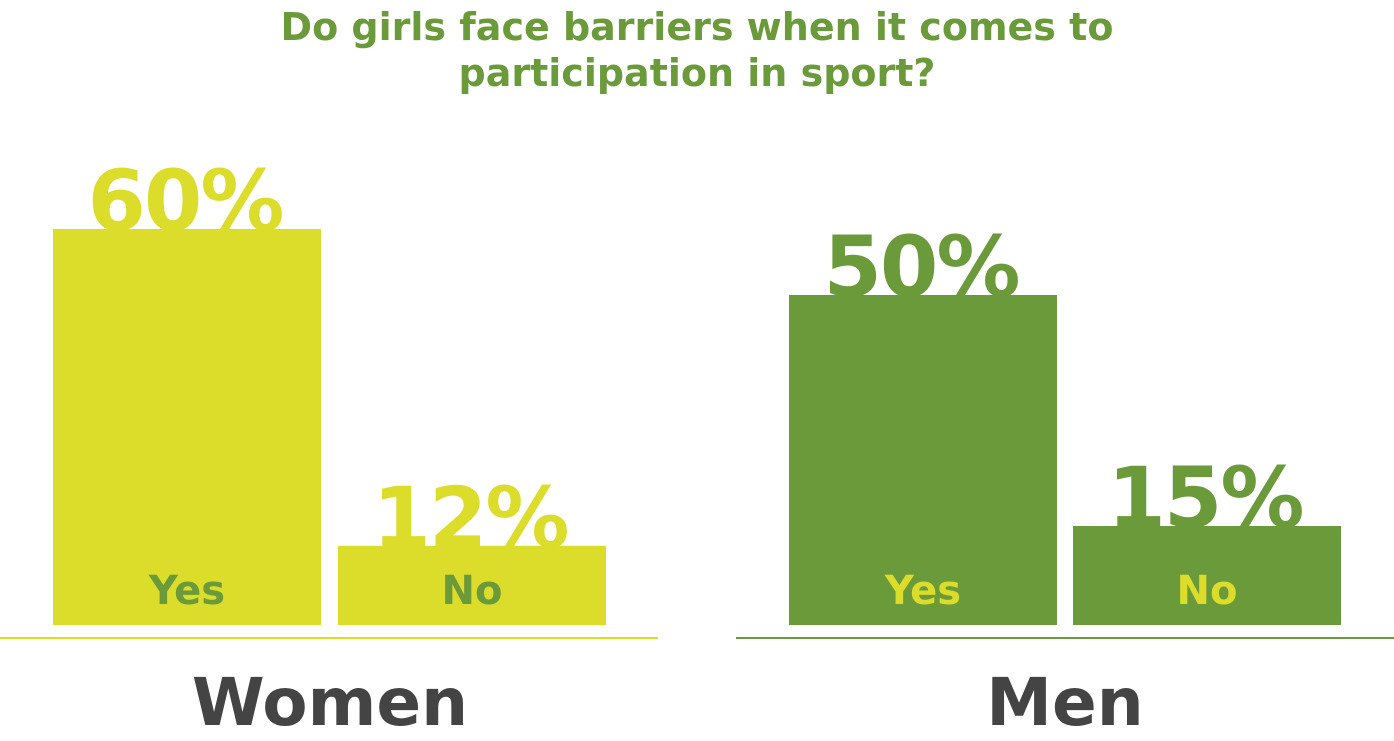 The height and width of the screenshot is (741, 1394). I want to click on men-bar-no, so click(1207, 575).